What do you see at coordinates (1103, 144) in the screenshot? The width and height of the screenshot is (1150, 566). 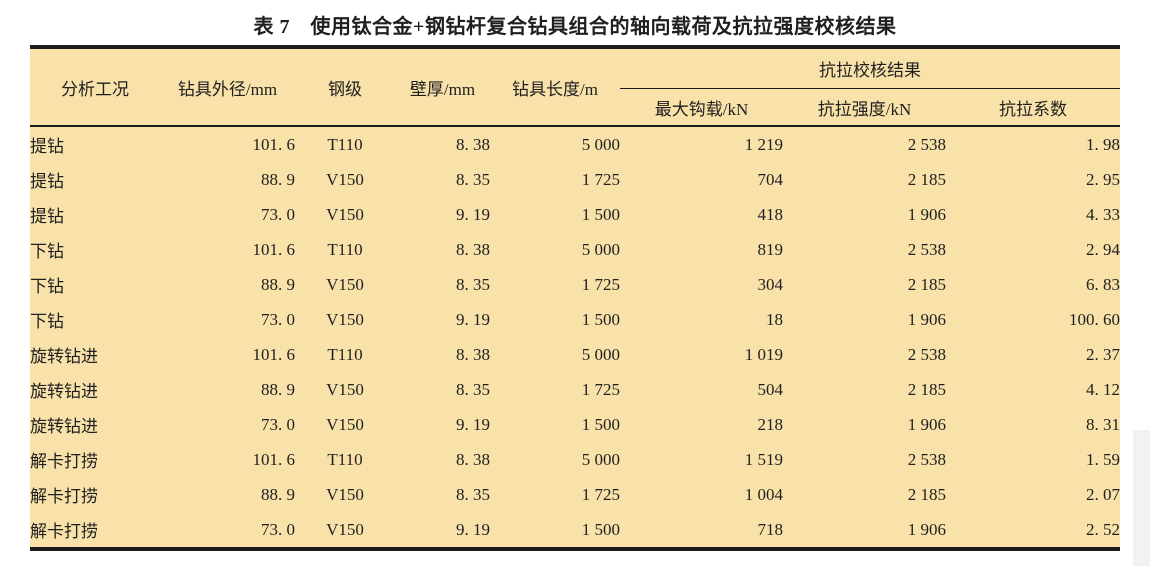 I see `cell-tensile-factor: 1. 98` at bounding box center [1103, 144].